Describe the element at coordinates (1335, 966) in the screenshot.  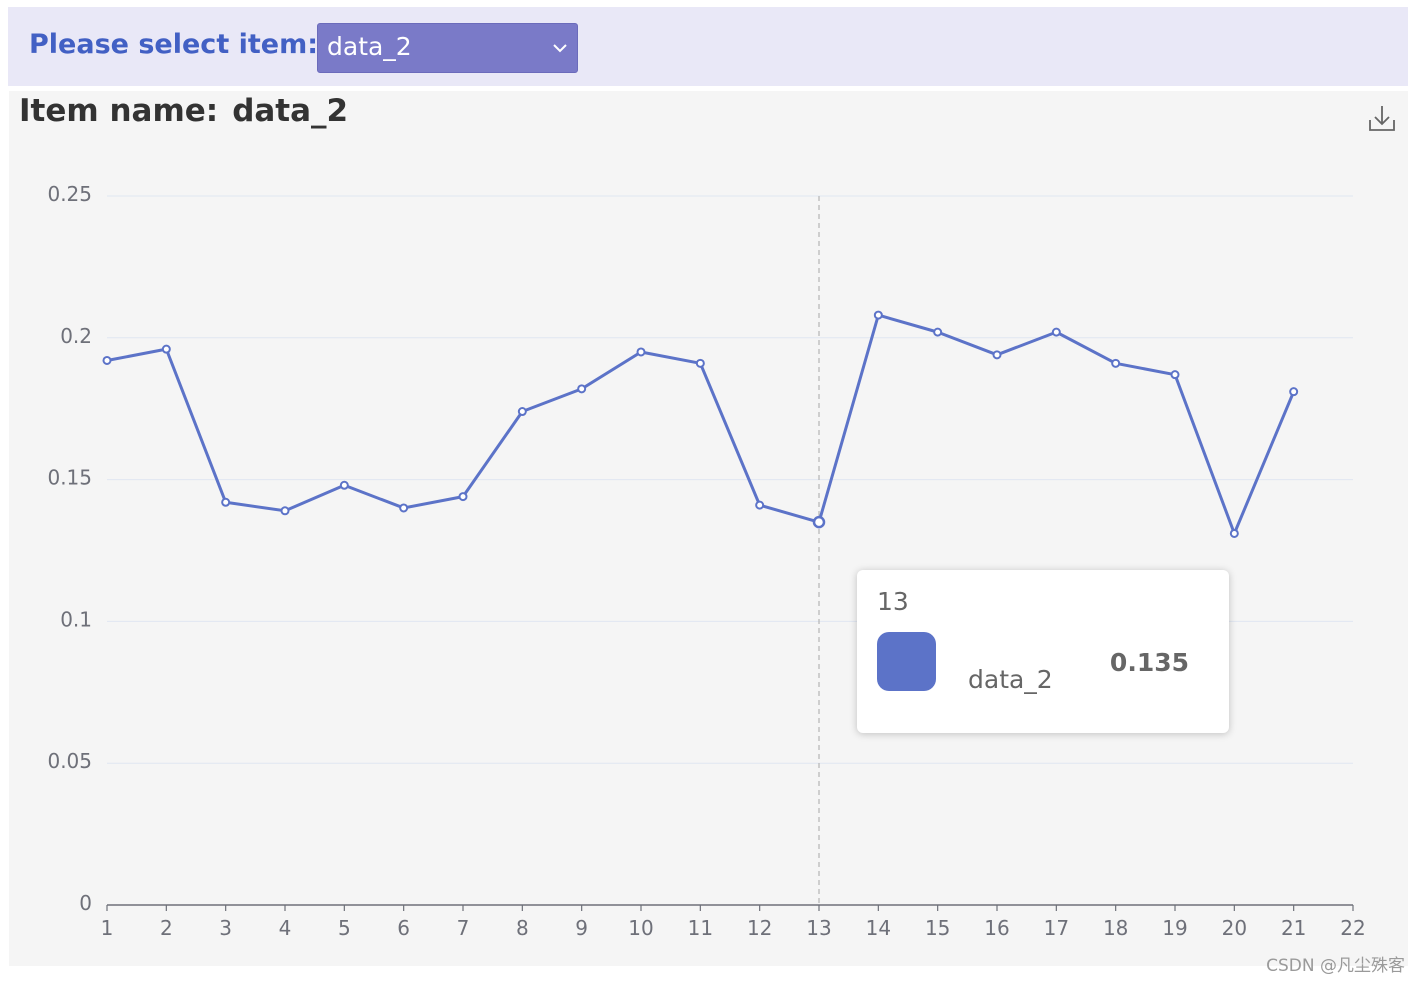
I see `watermark: CSDN @凡尘殊客` at that location.